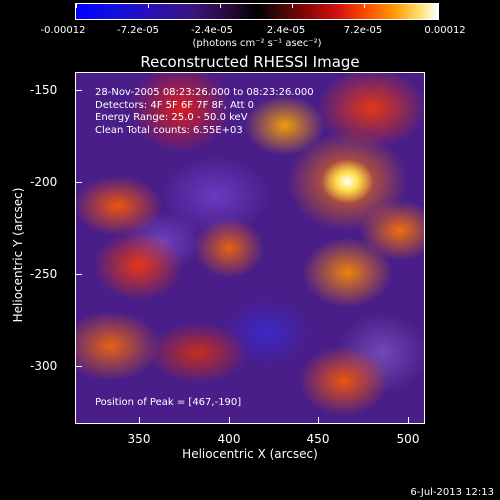 The height and width of the screenshot is (500, 500). What do you see at coordinates (44, 274) in the screenshot?
I see `y-tick-label: -250` at bounding box center [44, 274].